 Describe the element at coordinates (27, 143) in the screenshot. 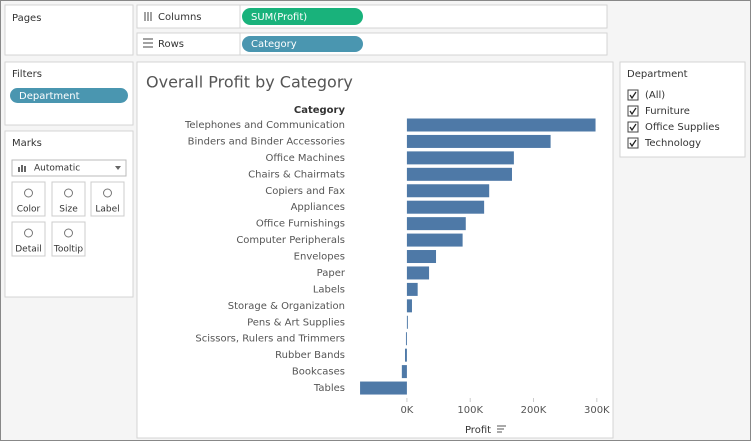

I see `marks-title: Marks` at that location.